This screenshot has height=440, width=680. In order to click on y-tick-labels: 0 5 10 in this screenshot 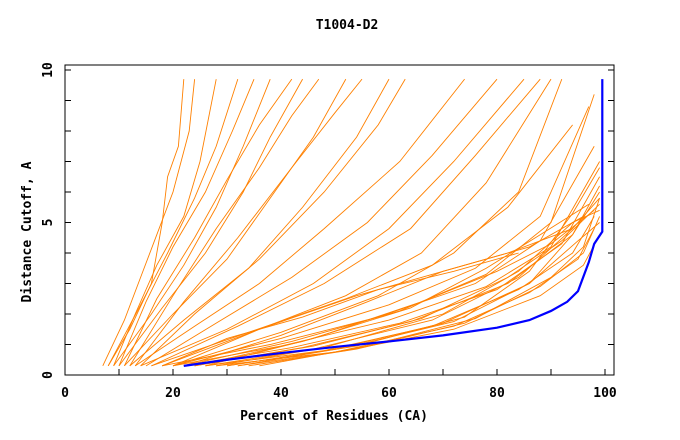, I will do `click(48, 220)`.